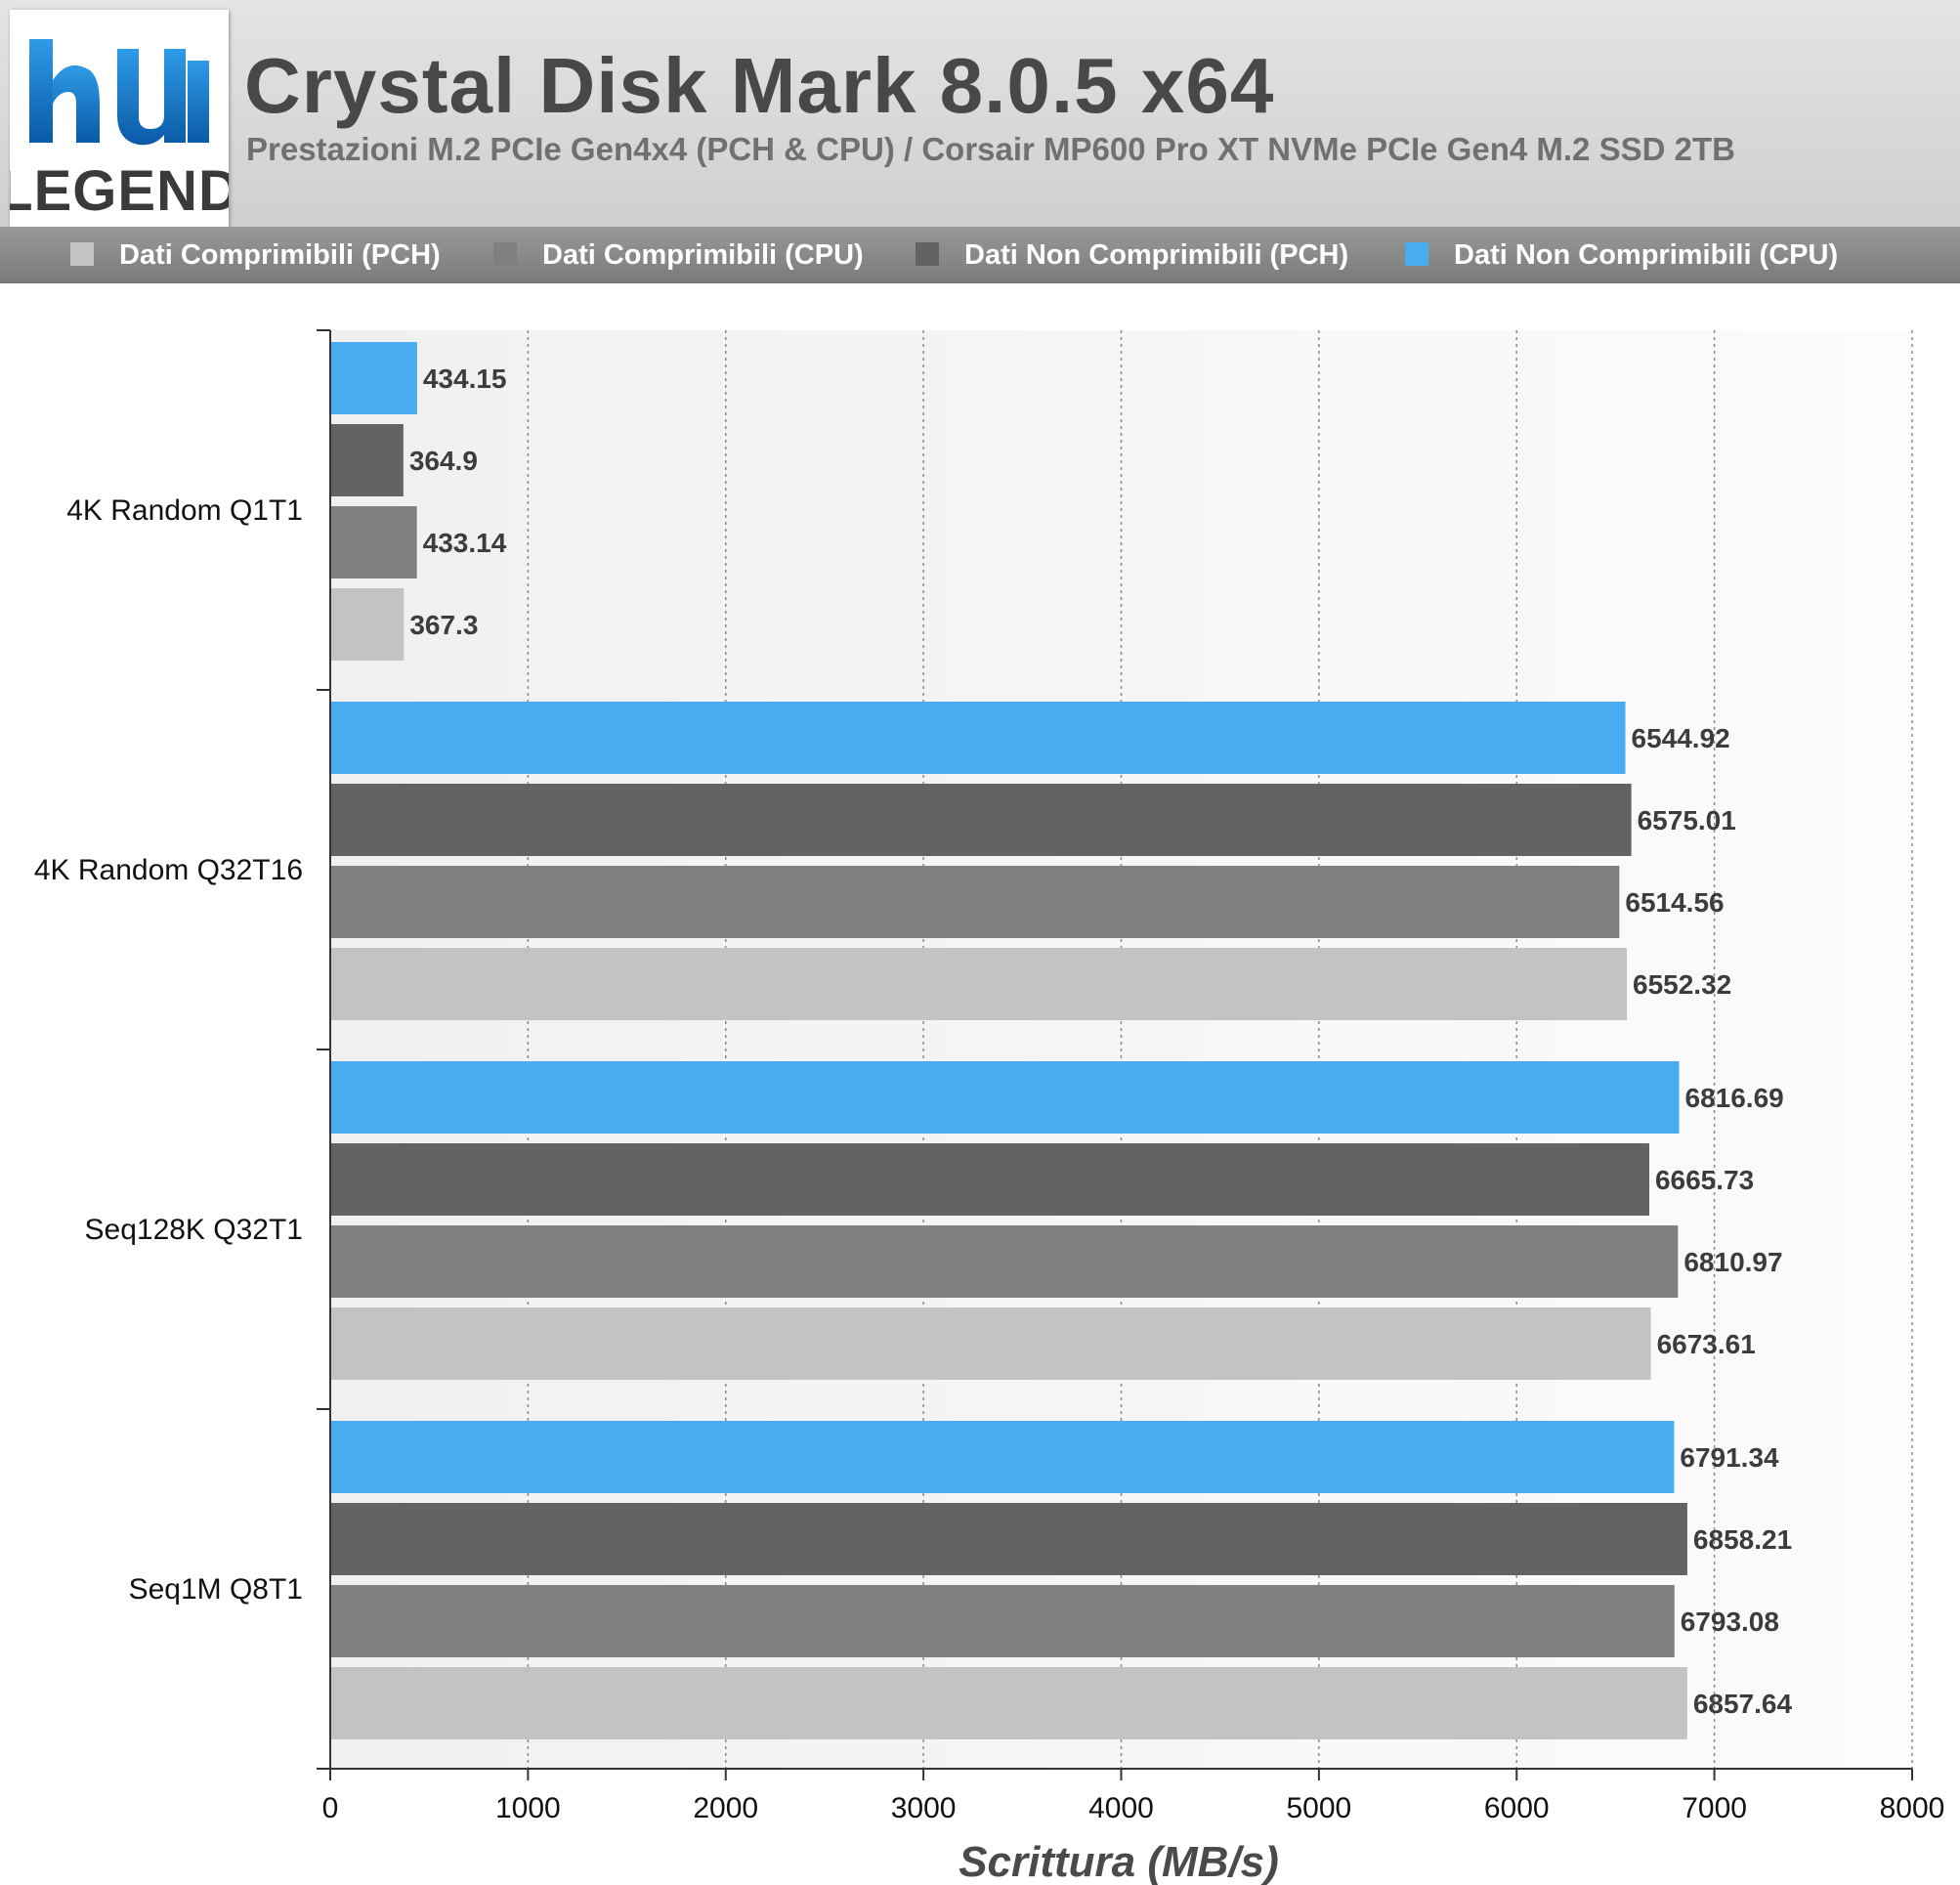 This screenshot has height=1885, width=1960. Describe the element at coordinates (1704, 1180) in the screenshot. I see `data-label: 6665.73` at that location.